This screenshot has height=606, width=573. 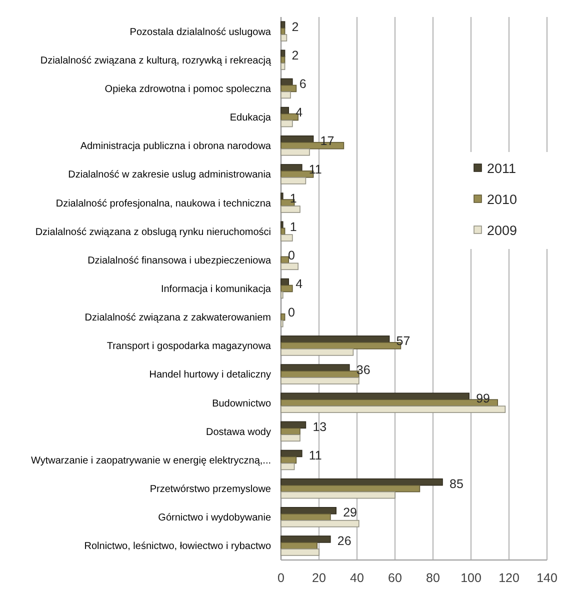 What do you see at coordinates (178, 546) in the screenshot?
I see `y-tick-label: Rolnictwo, leśnictwo, łowiectwo i rybactwo` at bounding box center [178, 546].